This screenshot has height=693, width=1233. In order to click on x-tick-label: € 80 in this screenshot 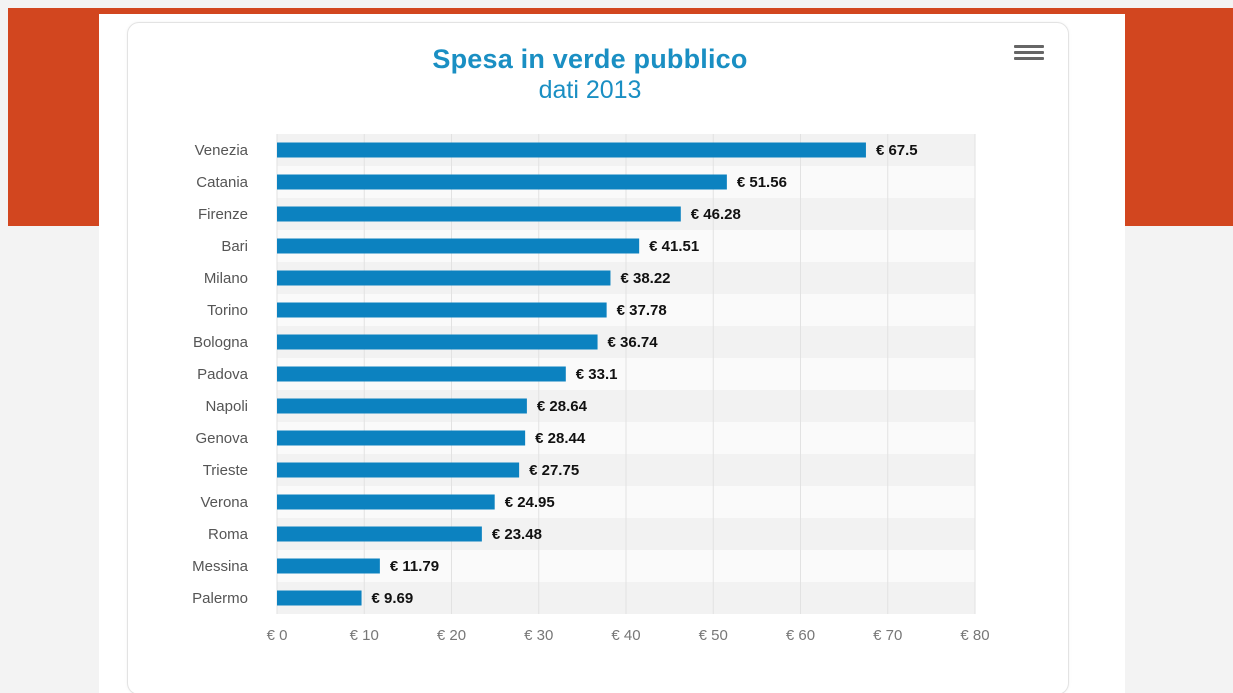, I will do `click(974, 635)`.